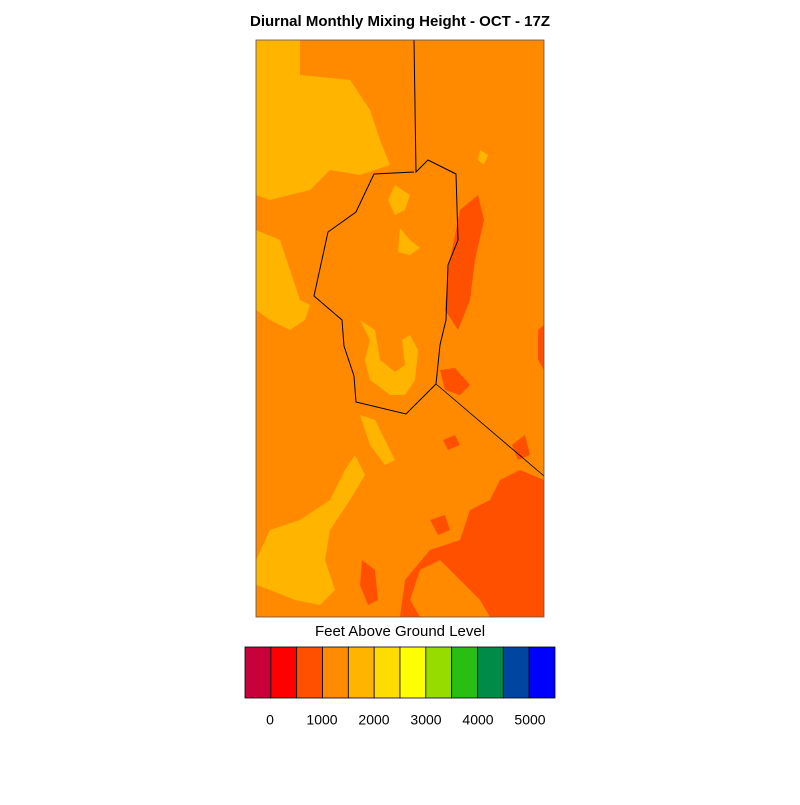  I want to click on colorbar-tick-label: 5000, so click(529, 720).